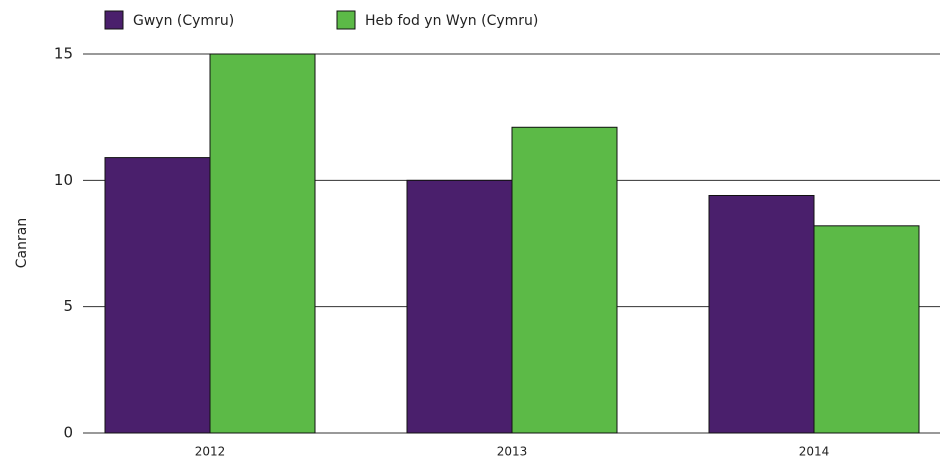 This screenshot has height=464, width=950. What do you see at coordinates (63, 180) in the screenshot?
I see `y-tick-label: 10` at bounding box center [63, 180].